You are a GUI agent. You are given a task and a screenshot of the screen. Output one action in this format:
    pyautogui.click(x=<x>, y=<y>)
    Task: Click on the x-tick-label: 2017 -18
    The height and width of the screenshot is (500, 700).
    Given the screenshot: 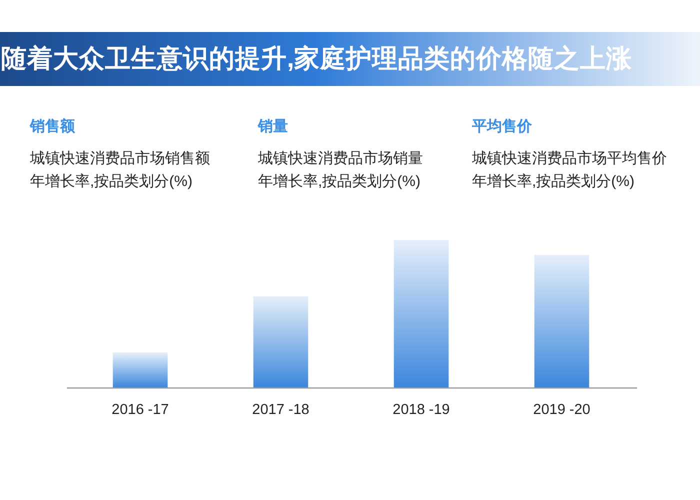 What is the action you would take?
    pyautogui.click(x=281, y=410)
    